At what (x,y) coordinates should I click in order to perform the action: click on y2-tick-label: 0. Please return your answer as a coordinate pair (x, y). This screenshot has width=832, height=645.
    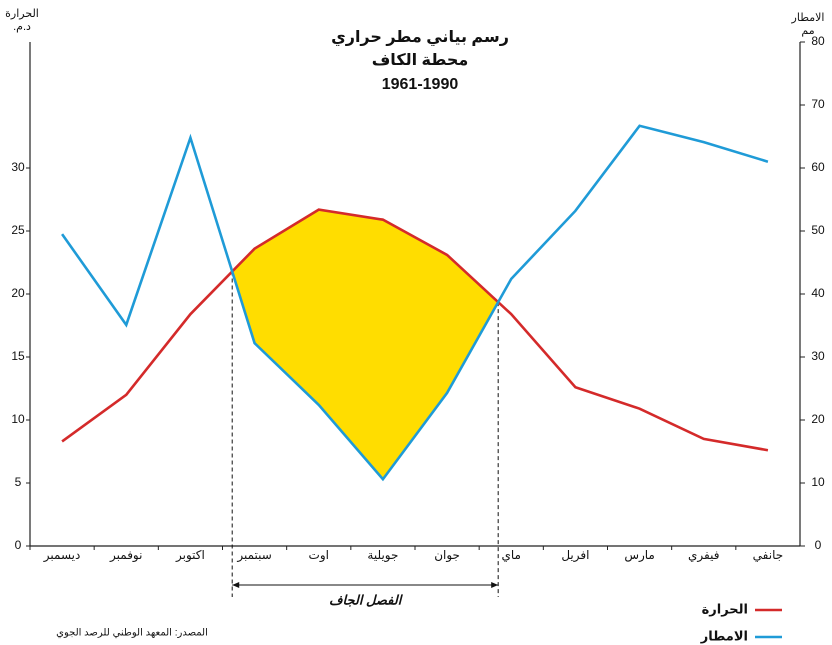
    Looking at the image, I should click on (818, 545).